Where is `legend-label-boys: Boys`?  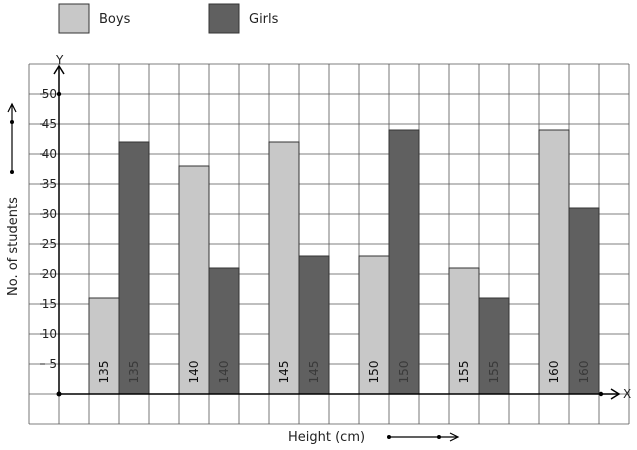 legend-label-boys: Boys is located at coordinates (115, 19).